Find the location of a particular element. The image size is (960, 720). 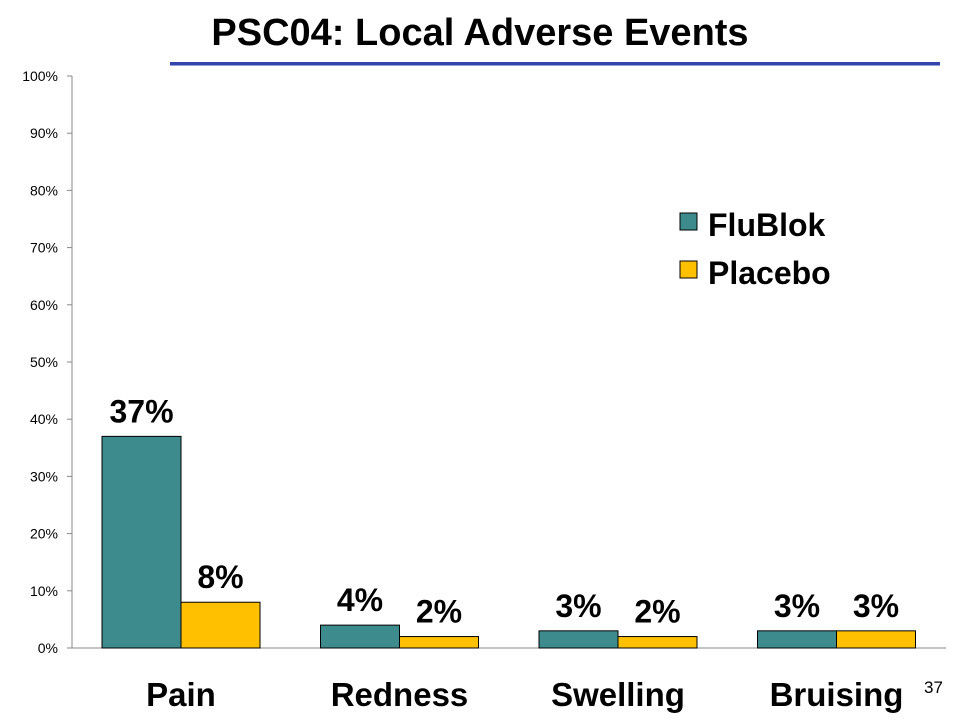

y-tick-label: 10% is located at coordinates (44, 591).